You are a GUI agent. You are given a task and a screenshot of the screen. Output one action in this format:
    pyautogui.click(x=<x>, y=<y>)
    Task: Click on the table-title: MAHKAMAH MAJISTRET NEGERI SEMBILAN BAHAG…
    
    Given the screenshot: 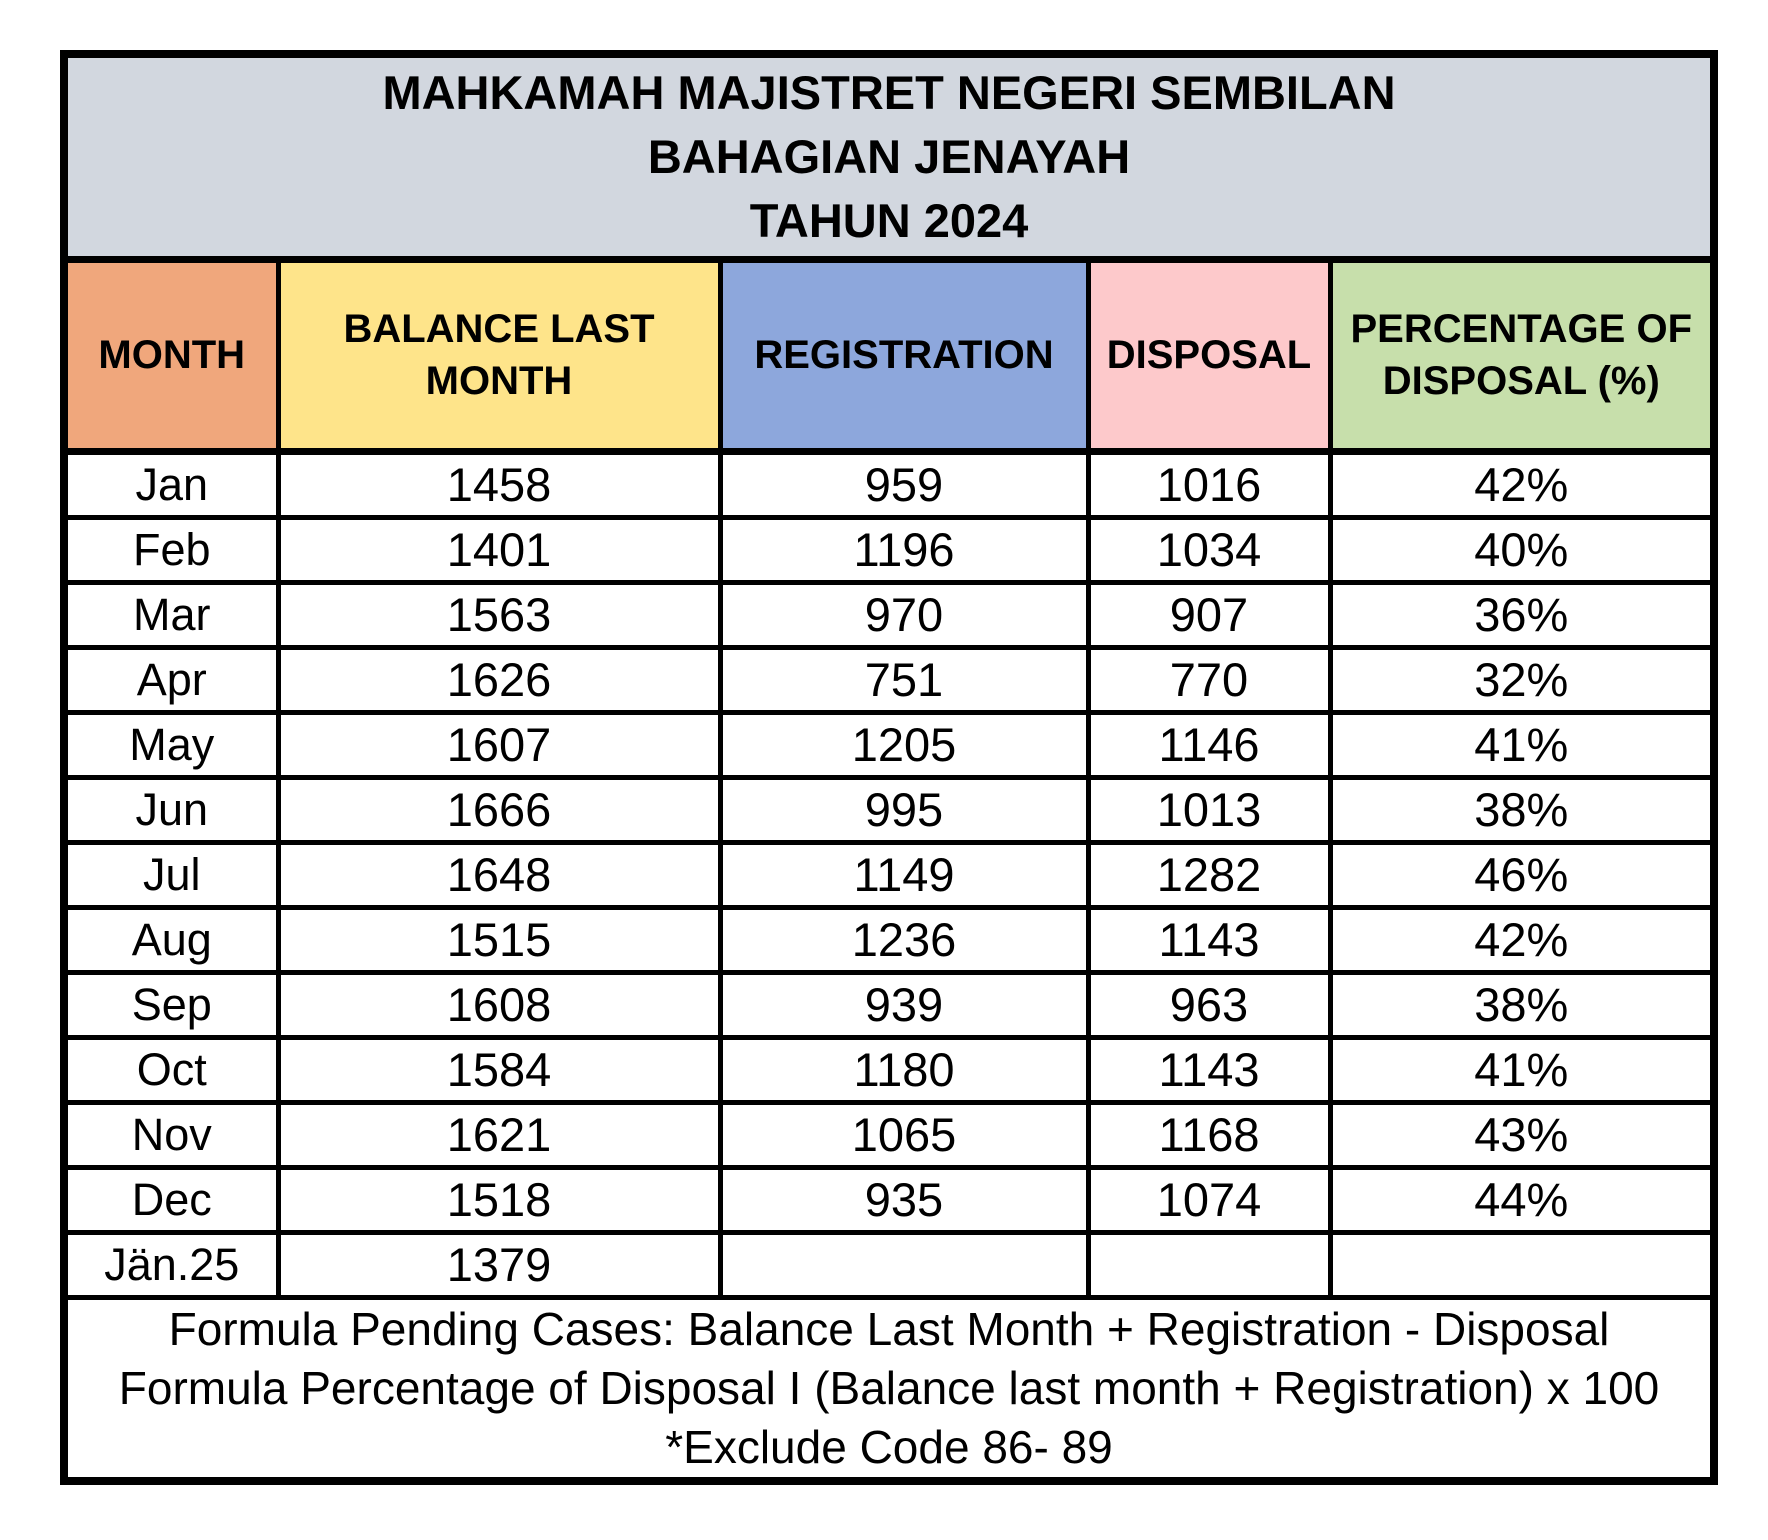 What is the action you would take?
    pyautogui.click(x=889, y=156)
    